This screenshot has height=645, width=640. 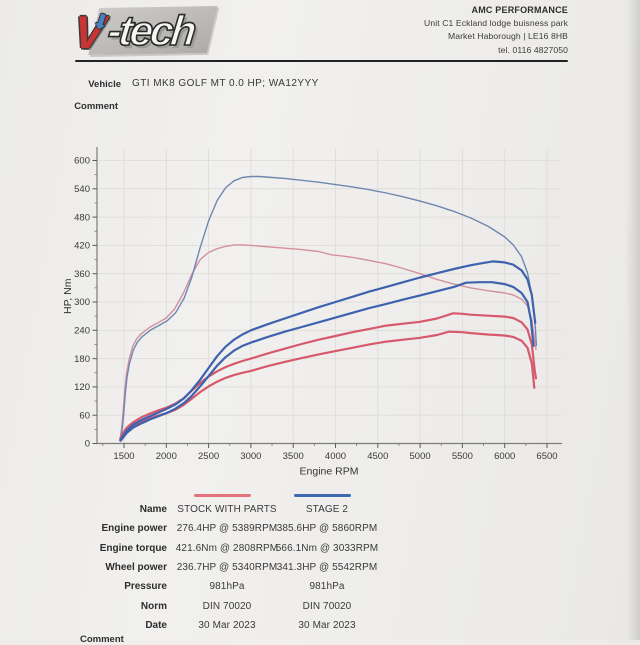 I want to click on row-label: Norm, so click(x=153, y=606).